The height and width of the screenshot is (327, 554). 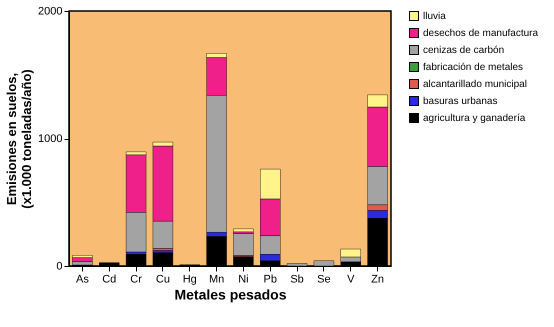 What do you see at coordinates (434, 16) in the screenshot?
I see `legend-label: lluvia` at bounding box center [434, 16].